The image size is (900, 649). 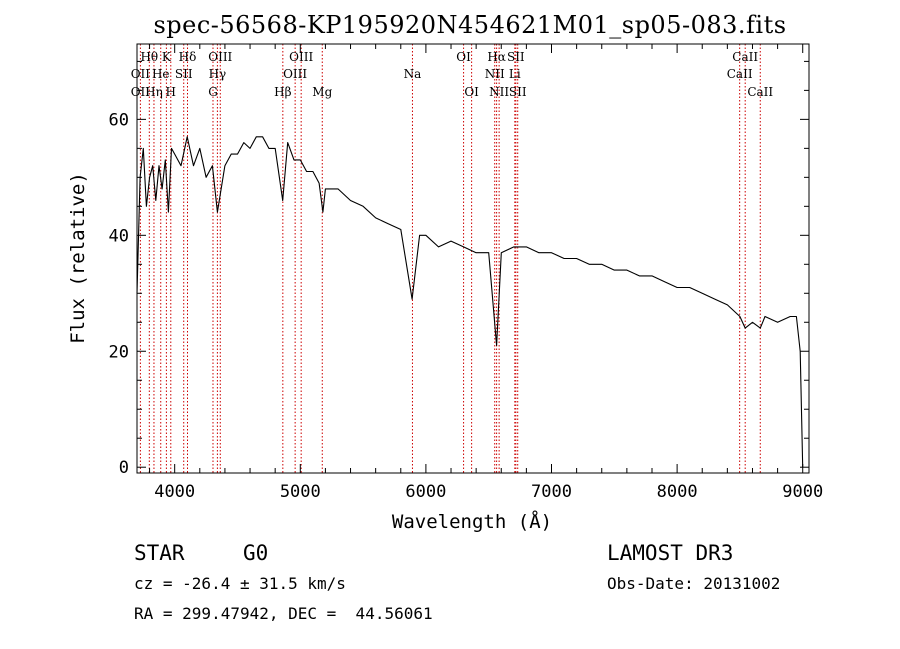 I want to click on x-tick-label-0: 4000, so click(x=174, y=492).